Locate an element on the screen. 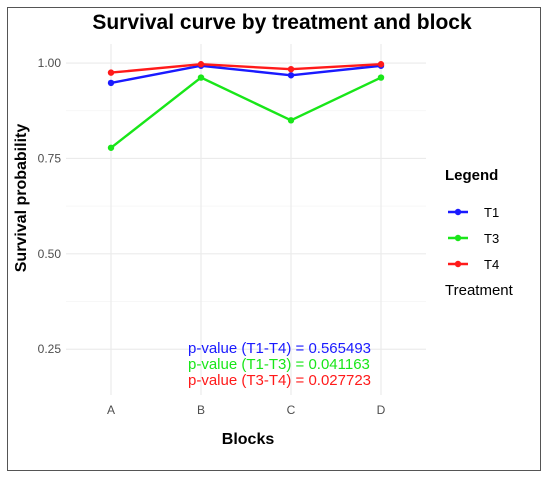 The width and height of the screenshot is (550, 480). series-line-t4 is located at coordinates (246, 68).